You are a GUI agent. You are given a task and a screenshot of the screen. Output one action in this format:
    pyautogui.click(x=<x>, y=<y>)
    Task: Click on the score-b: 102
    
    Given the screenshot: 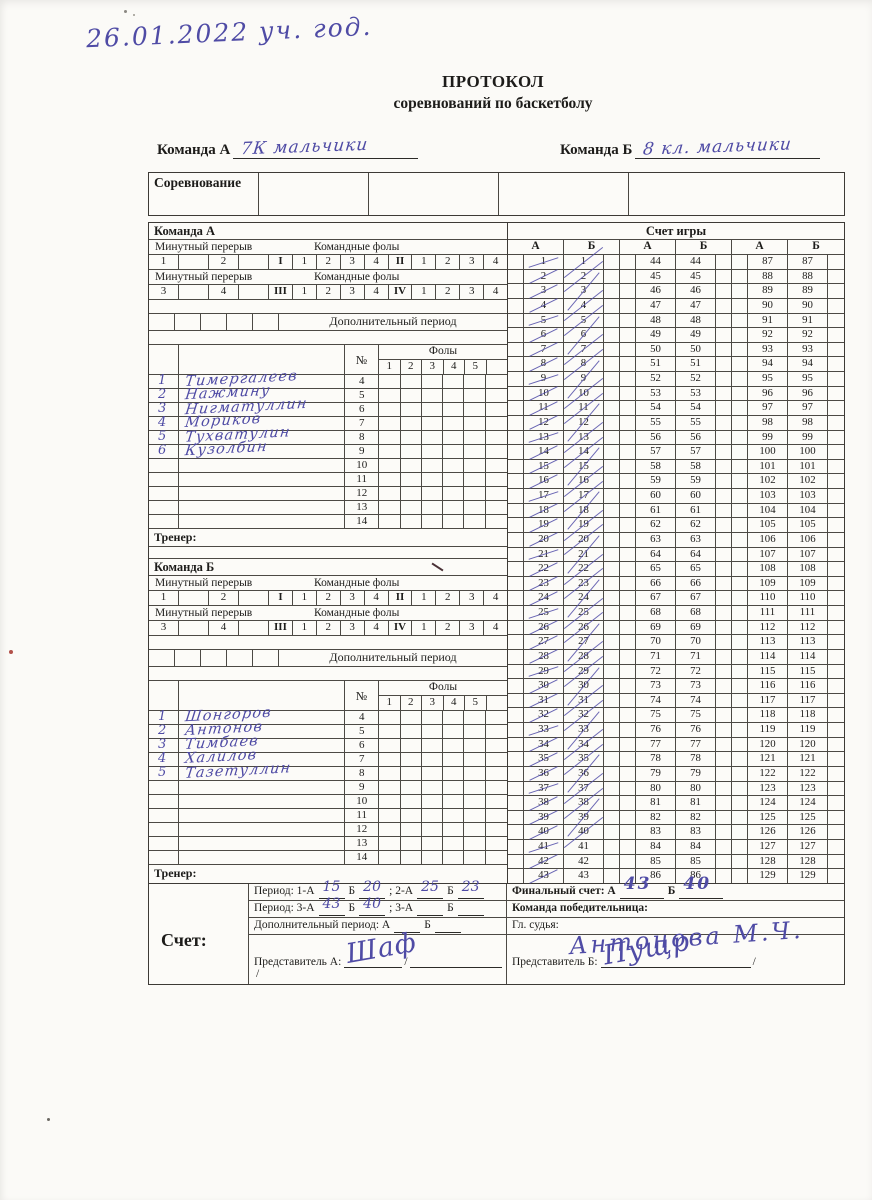 What is the action you would take?
    pyautogui.click(x=808, y=481)
    